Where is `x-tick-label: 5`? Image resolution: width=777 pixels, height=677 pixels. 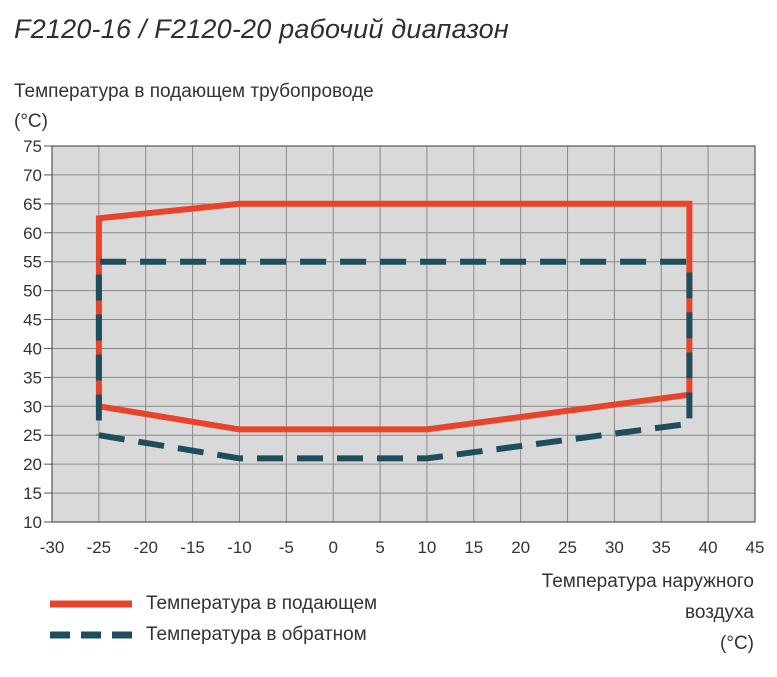
x-tick-label: 5 is located at coordinates (379, 547).